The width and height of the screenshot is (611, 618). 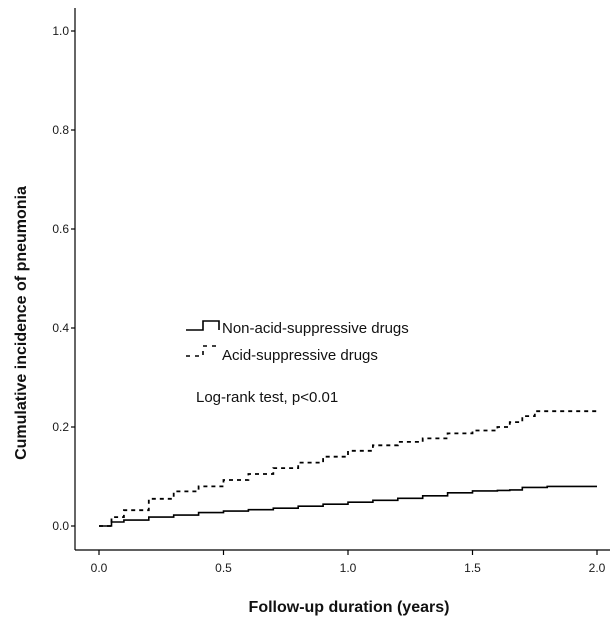 I want to click on y-tick-label: 0.0, so click(x=60, y=526).